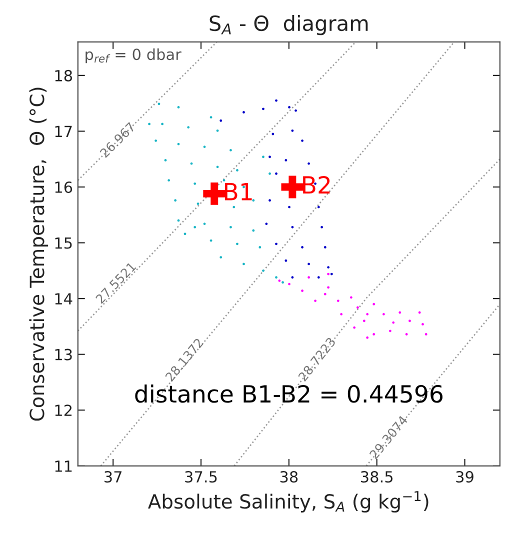  What do you see at coordinates (63, 354) in the screenshot?
I see `y-tick-label: 13` at bounding box center [63, 354].